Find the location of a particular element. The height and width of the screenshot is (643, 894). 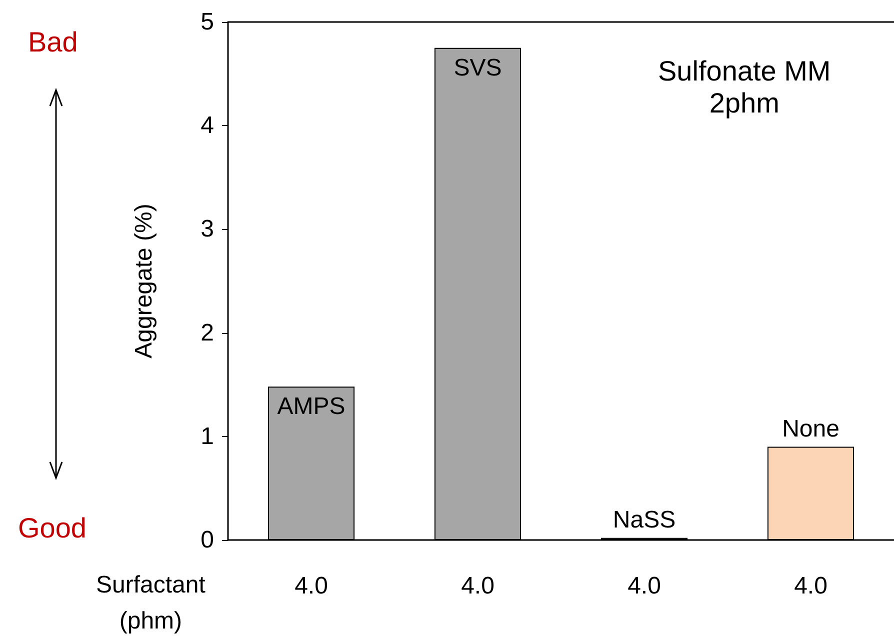

y-tick-label: 4 is located at coordinates (207, 126).